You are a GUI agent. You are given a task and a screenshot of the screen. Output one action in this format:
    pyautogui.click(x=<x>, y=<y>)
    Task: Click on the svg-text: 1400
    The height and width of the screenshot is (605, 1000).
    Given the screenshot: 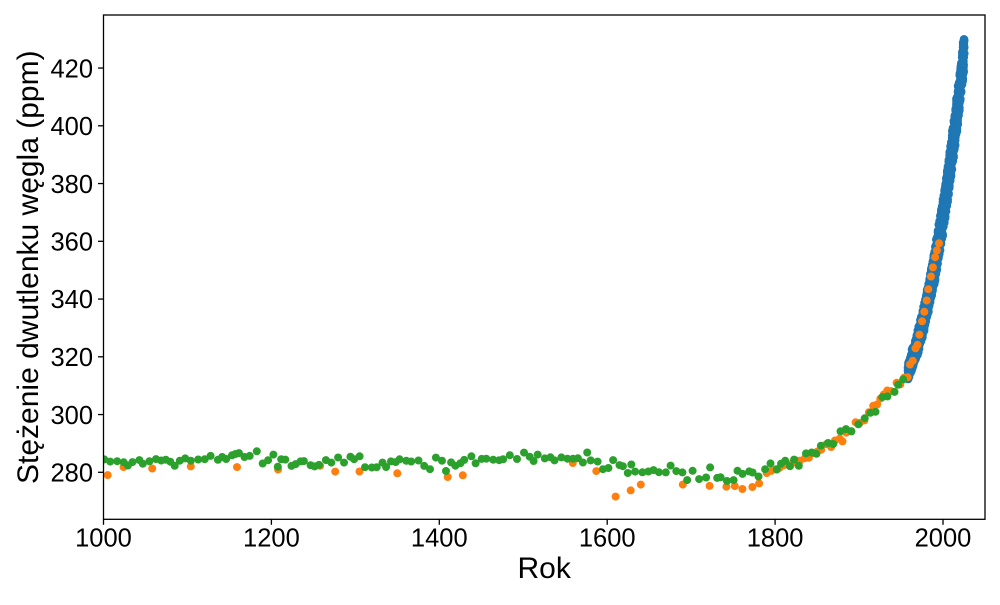 What is the action you would take?
    pyautogui.click(x=439, y=539)
    